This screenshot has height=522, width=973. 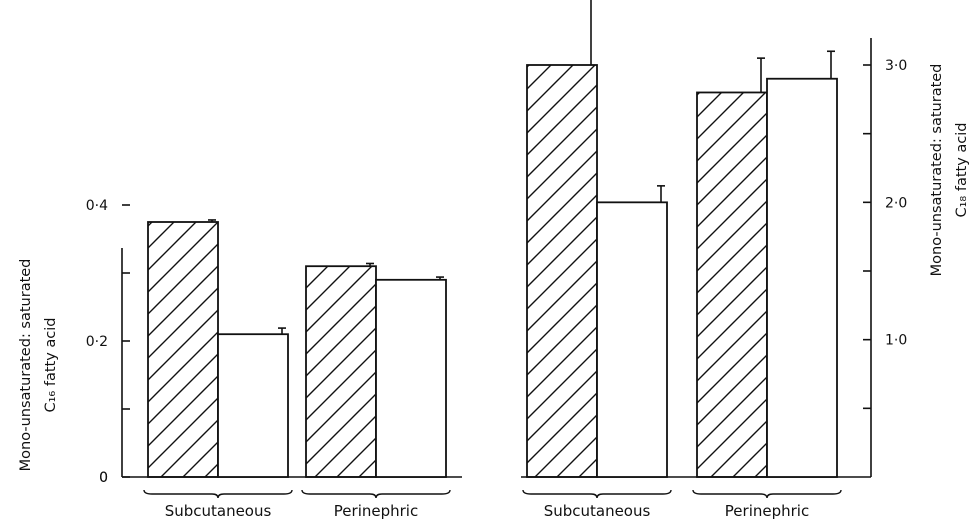 What do you see at coordinates (896, 203) in the screenshot?
I see `c18-y-tick-label: 2·0` at bounding box center [896, 203].